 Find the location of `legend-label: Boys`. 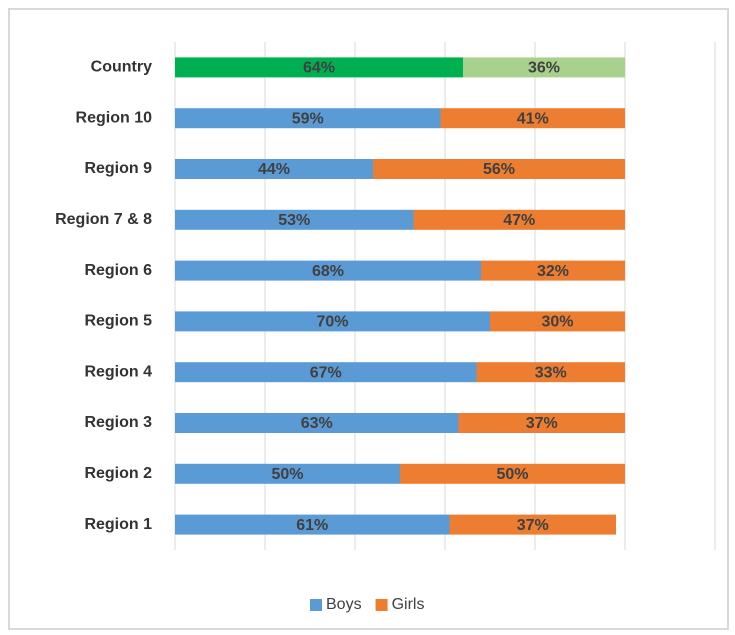

legend-label: Boys is located at coordinates (344, 604).